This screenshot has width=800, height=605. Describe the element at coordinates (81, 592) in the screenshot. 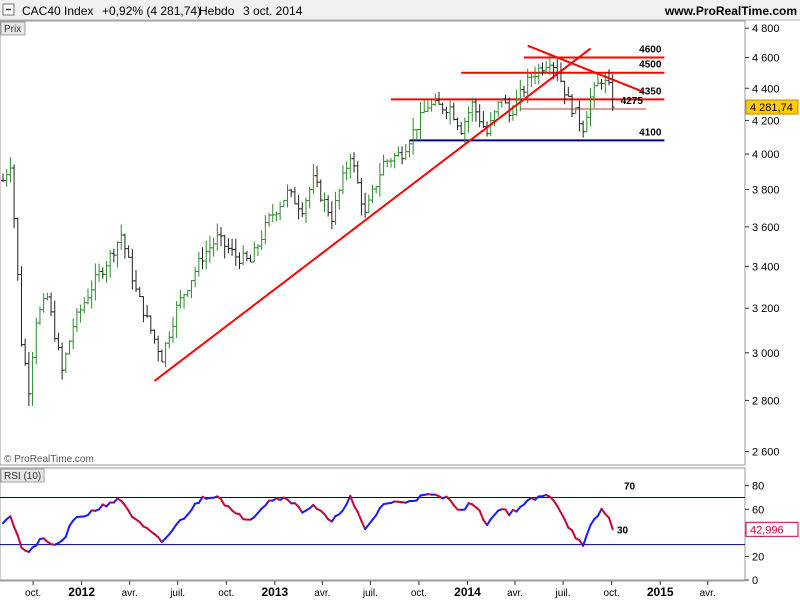

I see `time-tick-label: 2012` at that location.